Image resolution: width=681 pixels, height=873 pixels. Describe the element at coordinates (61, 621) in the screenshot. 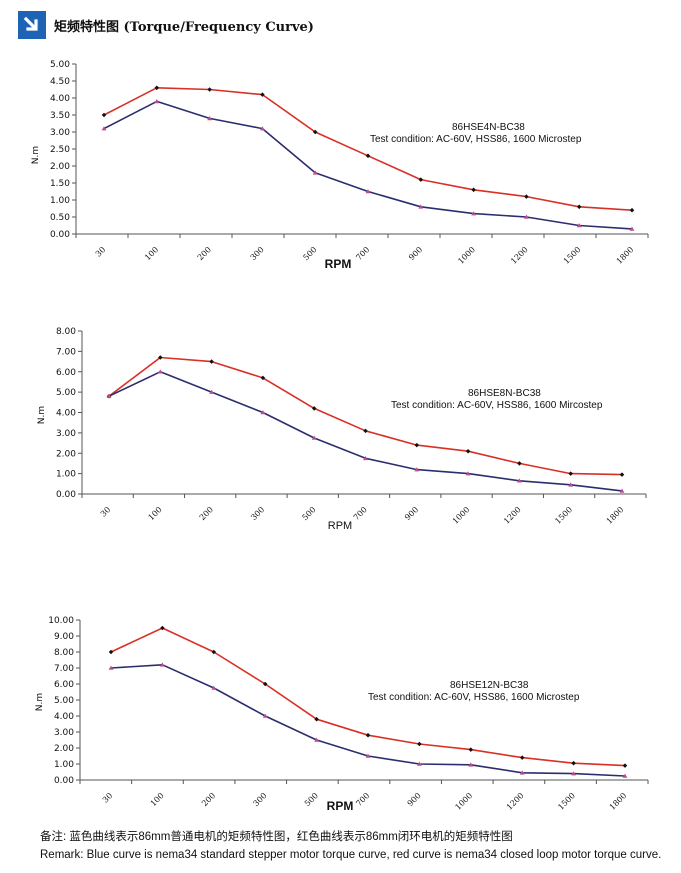

I see `y-tick-label: 10.00` at that location.